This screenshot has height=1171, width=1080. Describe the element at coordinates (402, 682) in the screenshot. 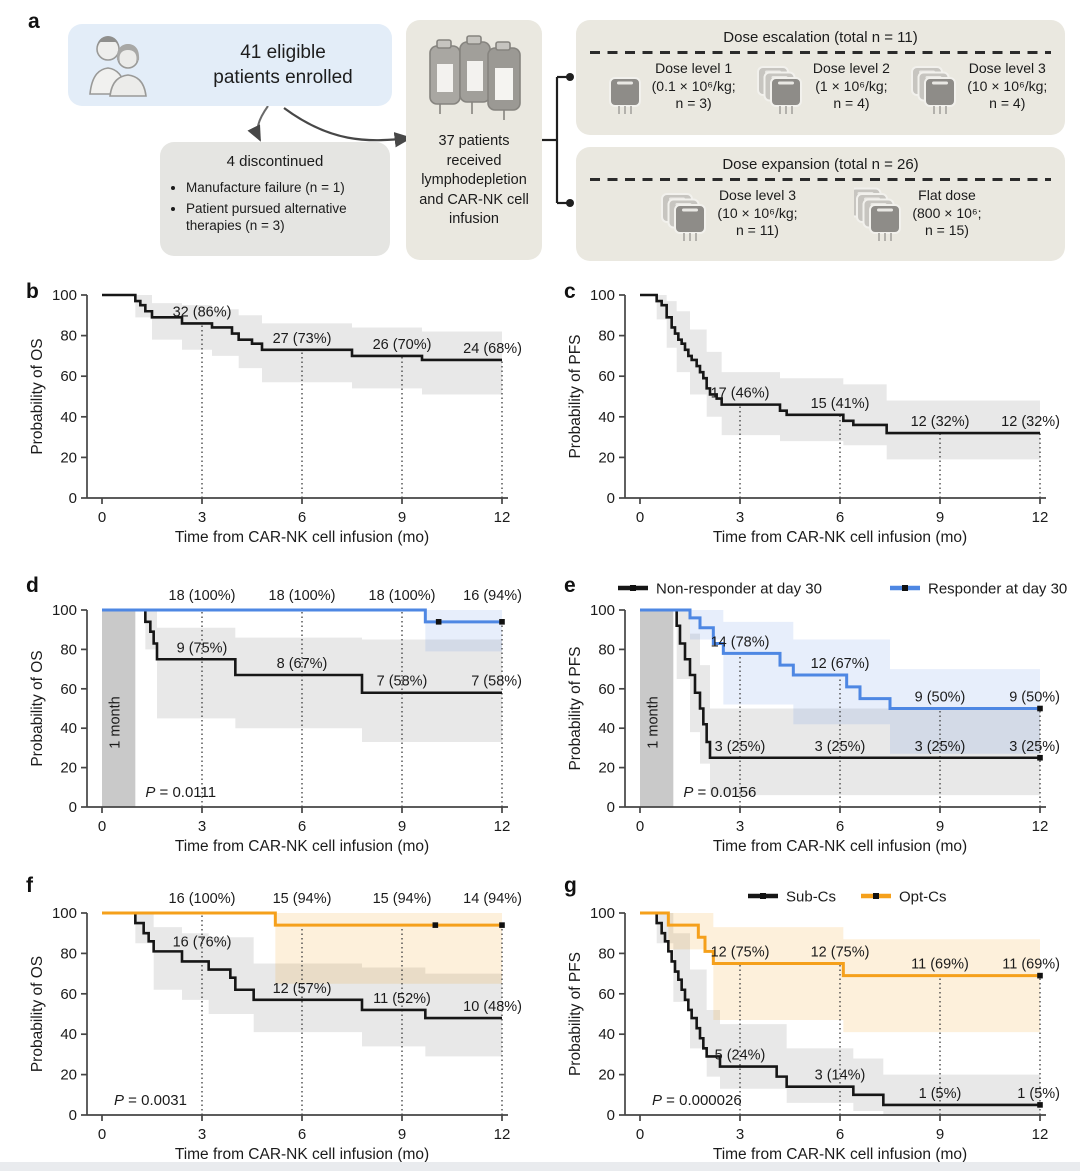

I see `svg-text: 7 (58%)` at that location.